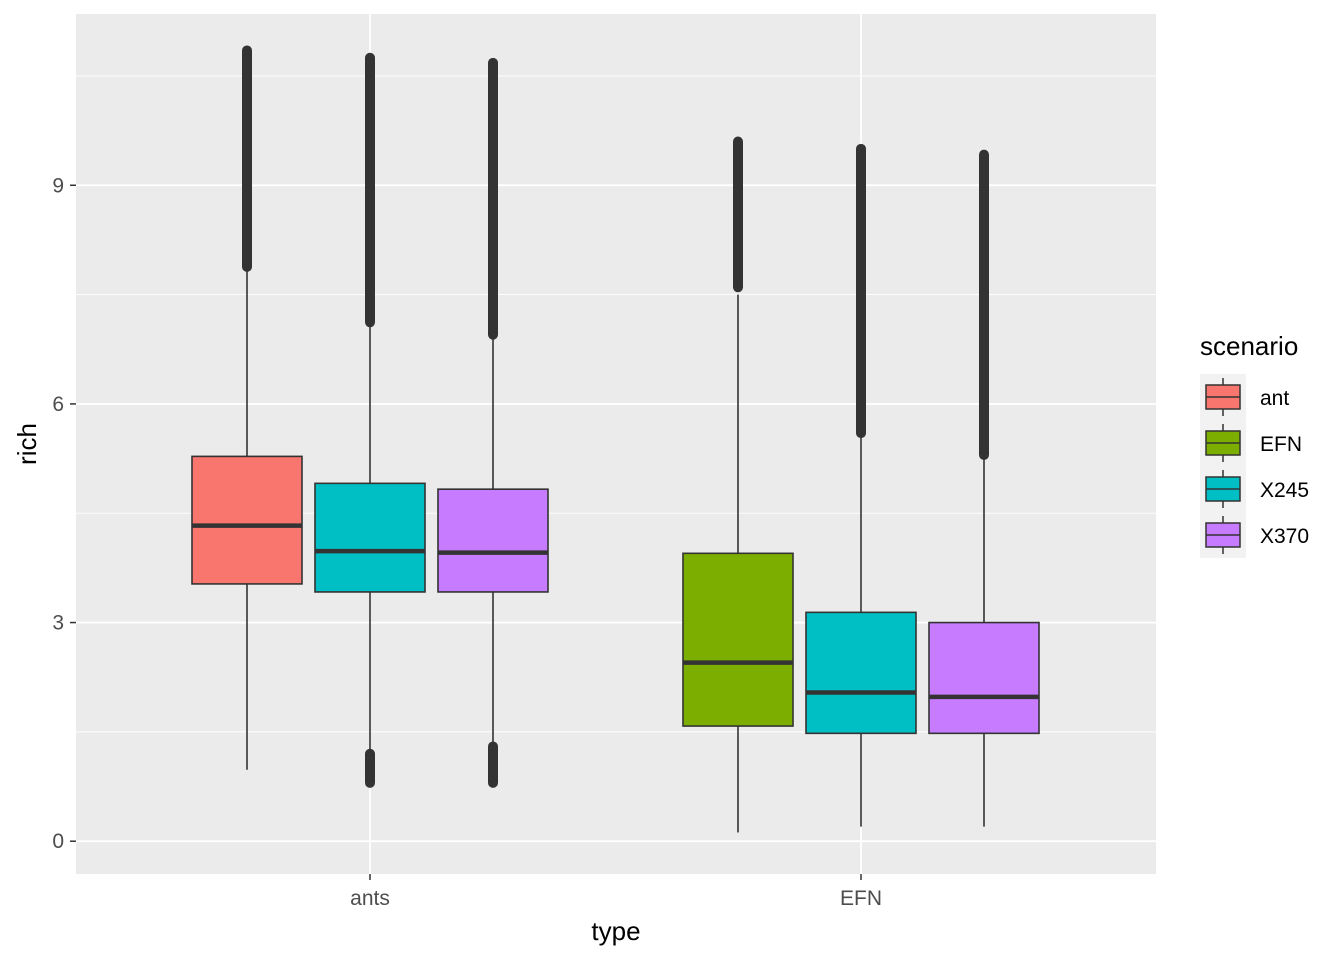 Image resolution: width=1344 pixels, height=960 pixels. I want to click on legend-item-X245: X245, so click(1257, 489).